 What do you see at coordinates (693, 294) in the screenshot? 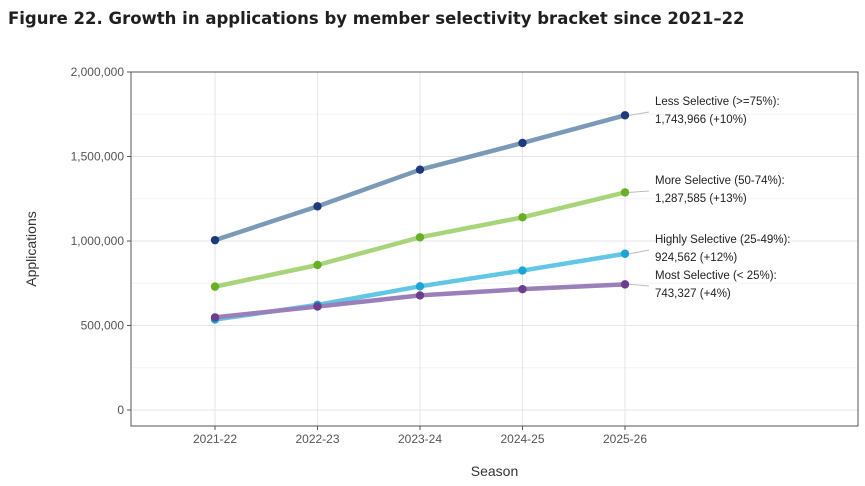
I see `annotation-label-value: 743,327 (+4%)` at bounding box center [693, 294].